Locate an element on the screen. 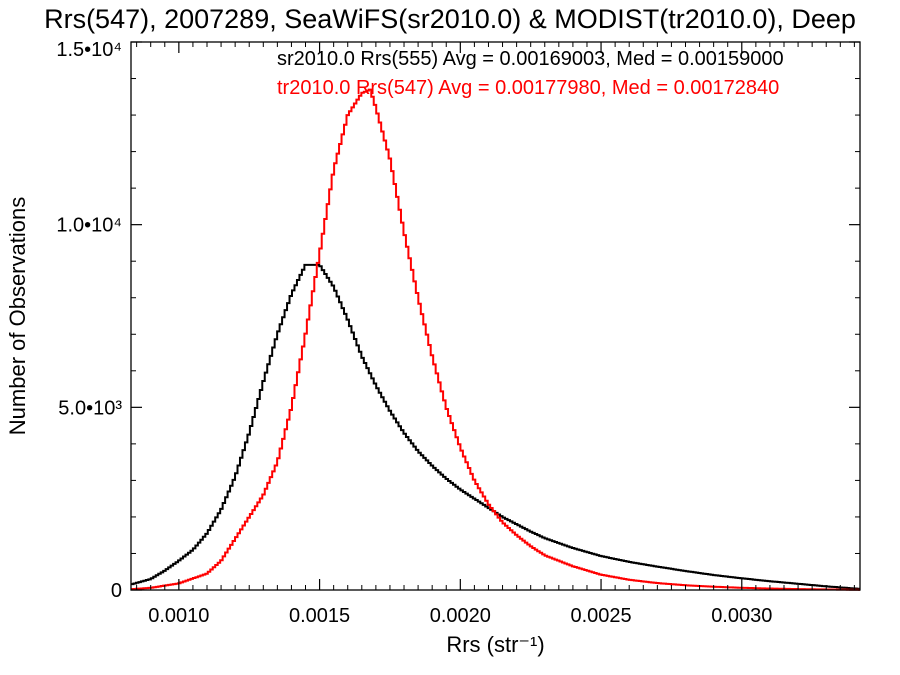  x-tick-label: 0.0025 is located at coordinates (600, 616).